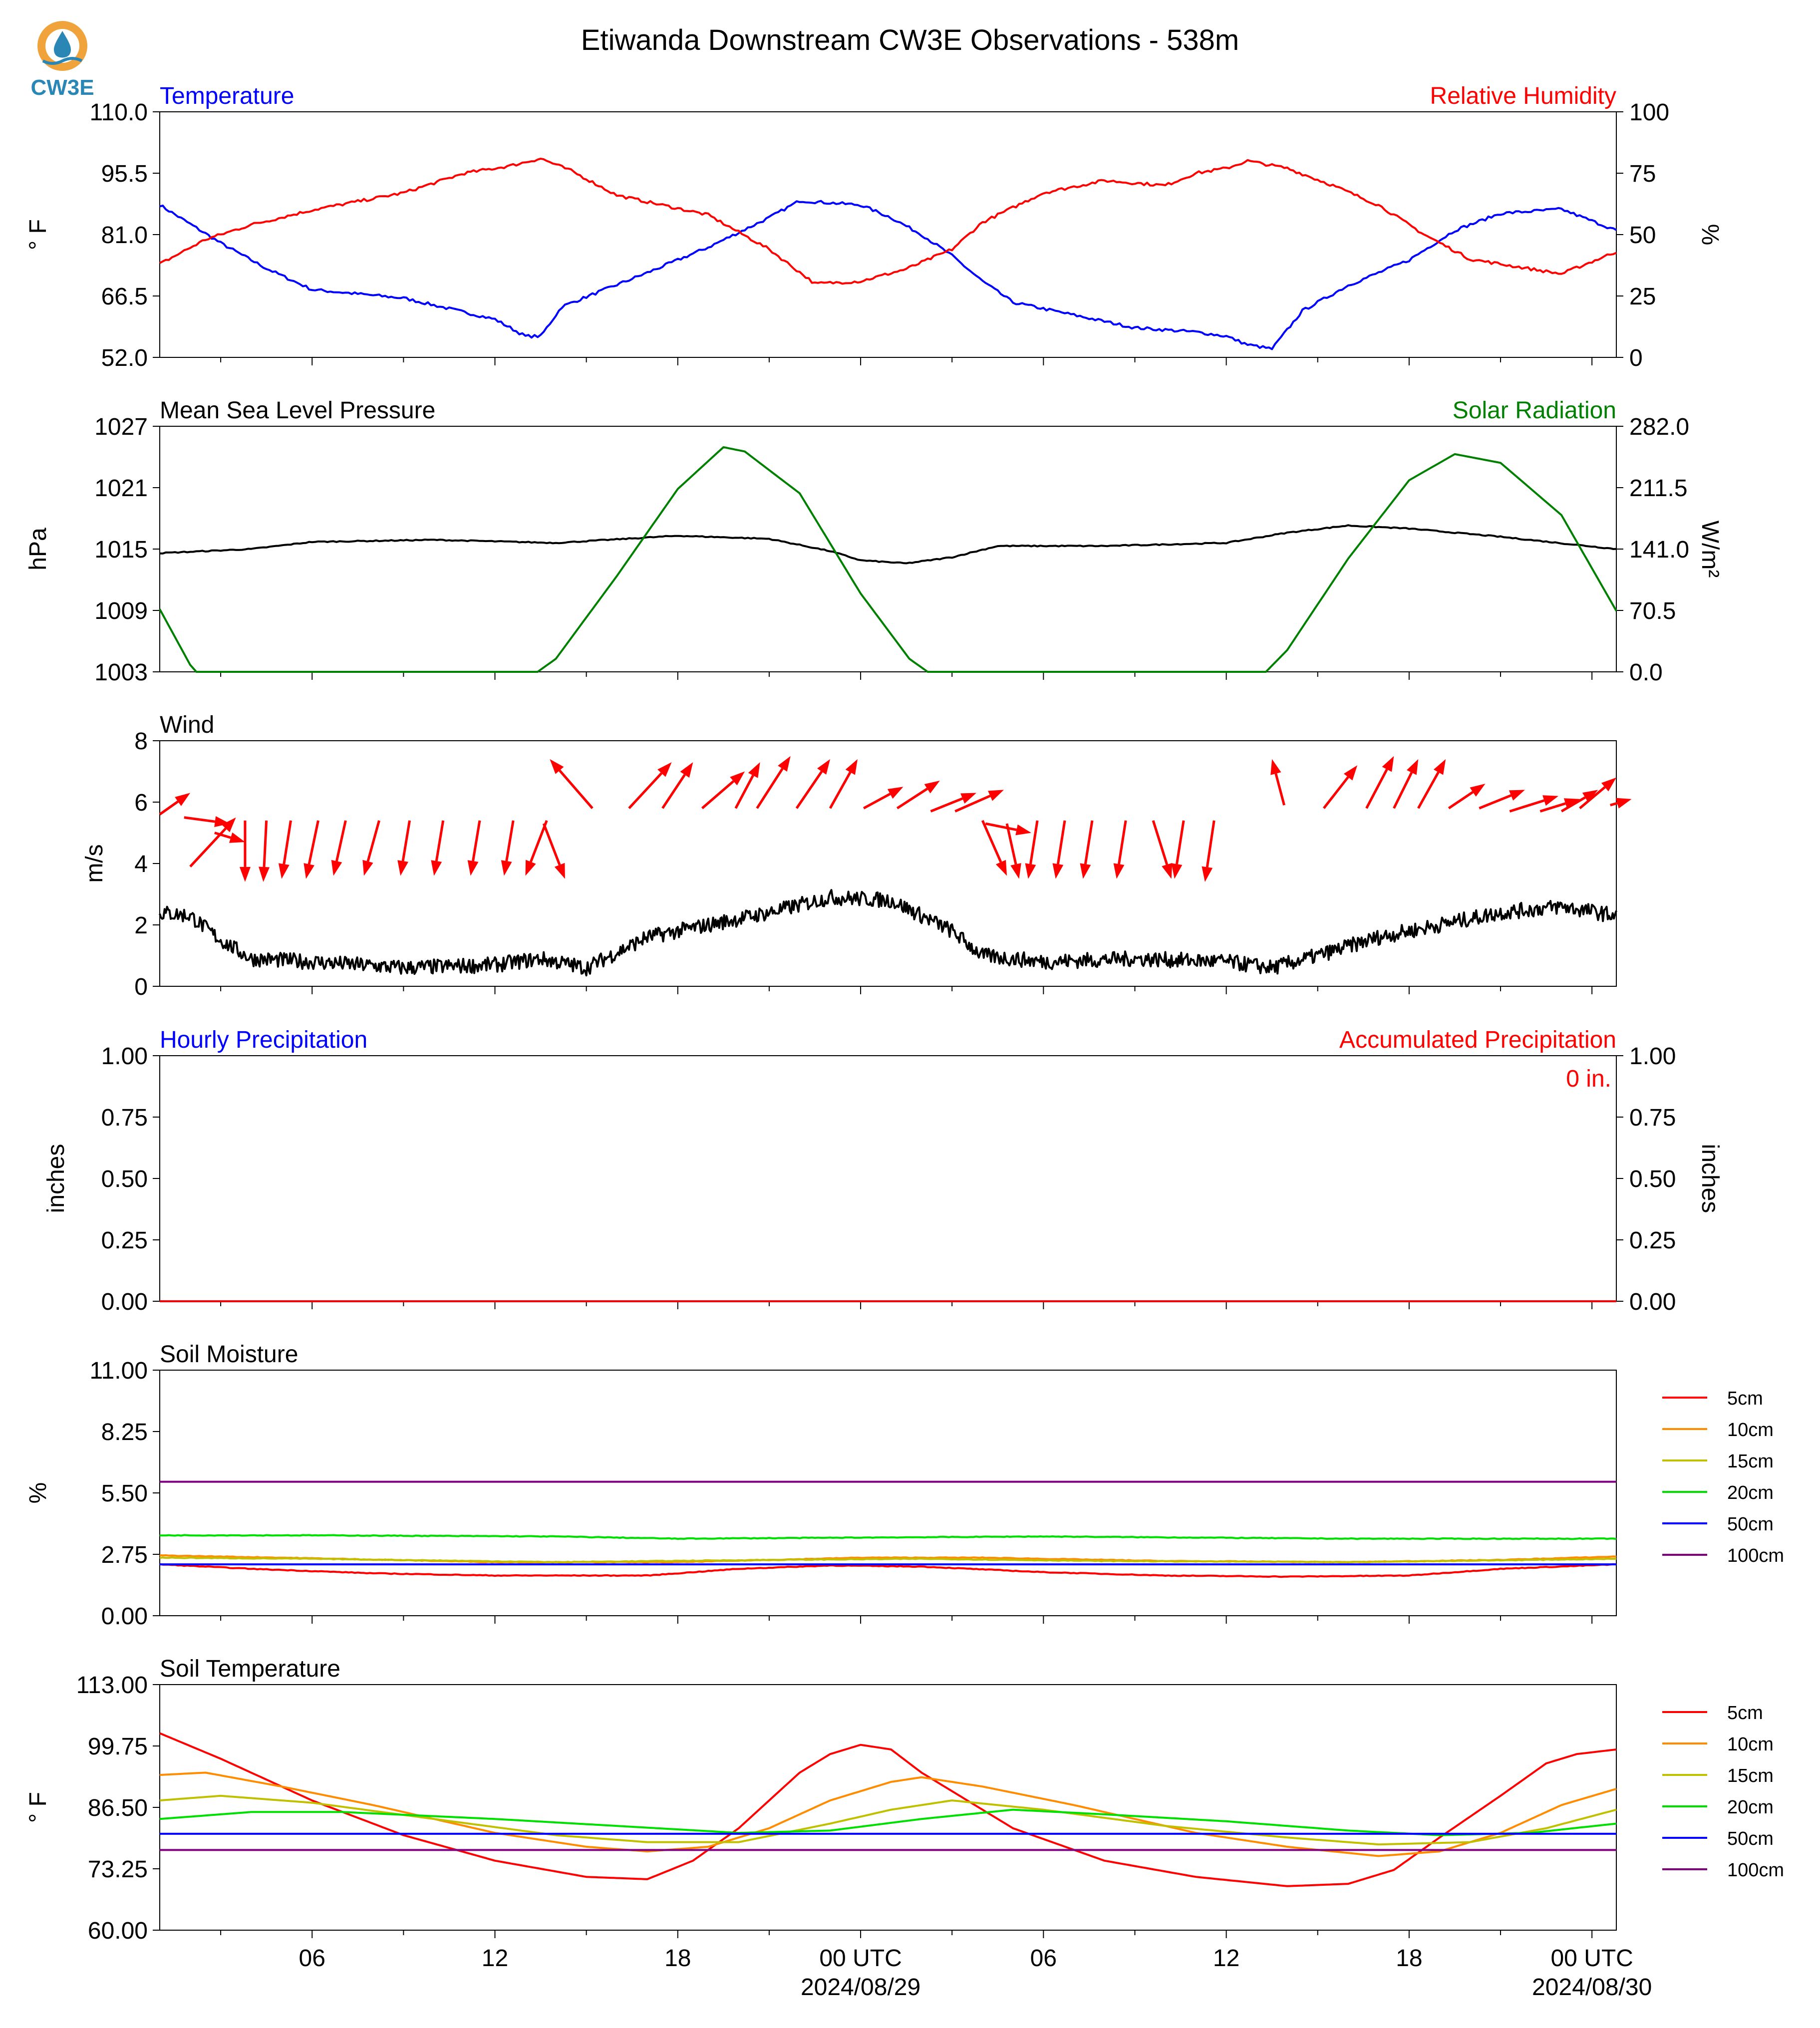 This screenshot has height=2028, width=1820. What do you see at coordinates (860, 1987) in the screenshot?
I see `x-tick-date-label: 2024/08/29` at bounding box center [860, 1987].